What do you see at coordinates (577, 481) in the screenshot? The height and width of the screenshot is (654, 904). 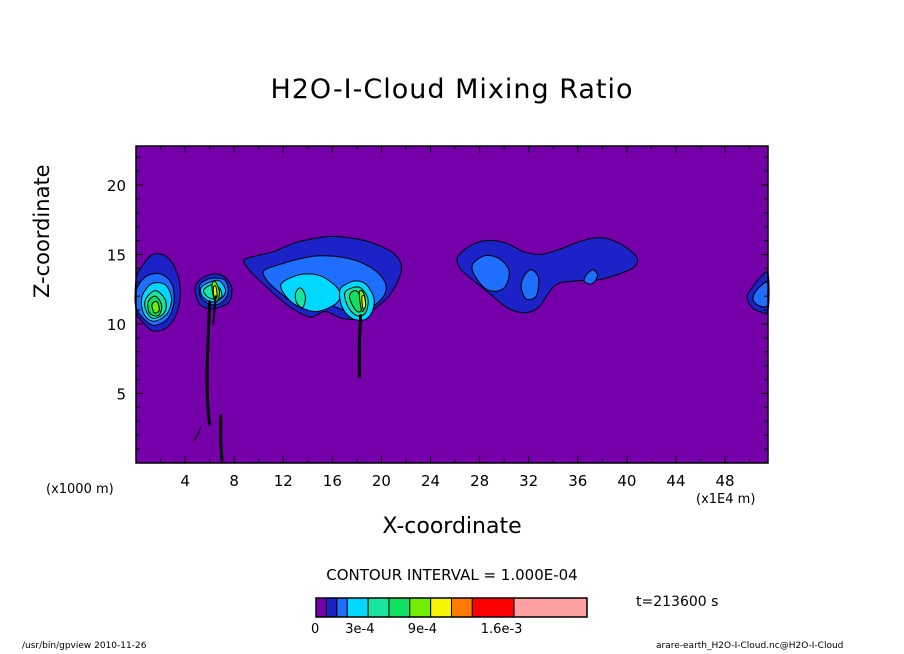 I see `x-tick-label: 36` at bounding box center [577, 481].